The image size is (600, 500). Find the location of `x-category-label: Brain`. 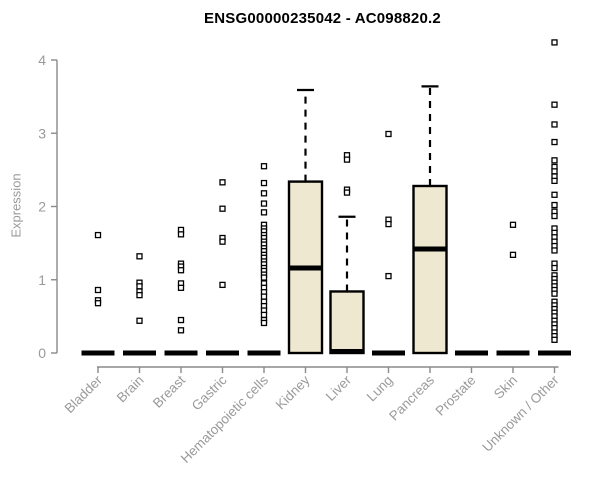

x-category-label: Brain is located at coordinates (130, 389).